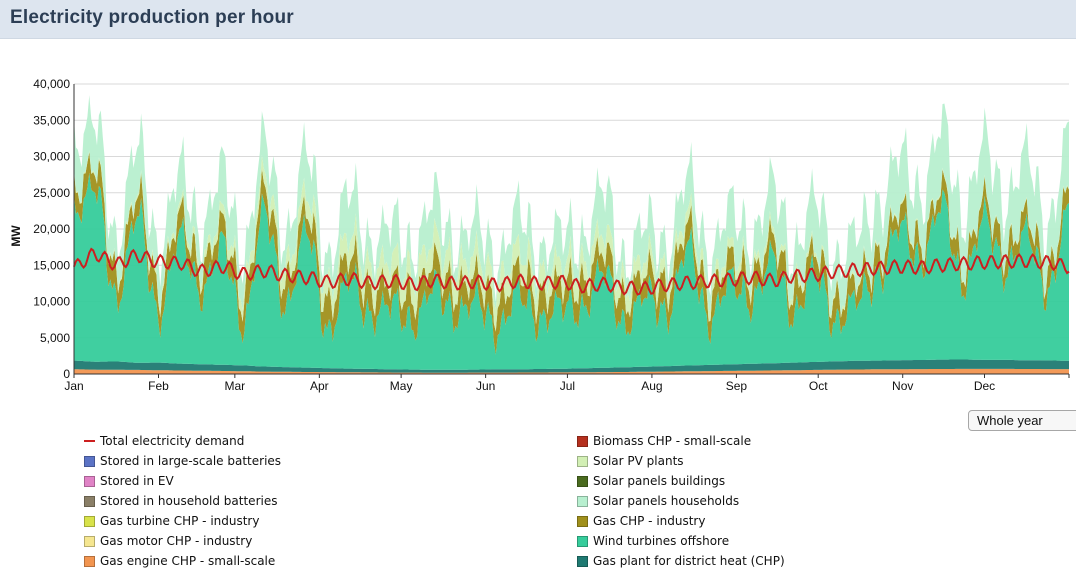 The height and width of the screenshot is (571, 1076). I want to click on y-tick-label: 30,000, so click(51, 157).